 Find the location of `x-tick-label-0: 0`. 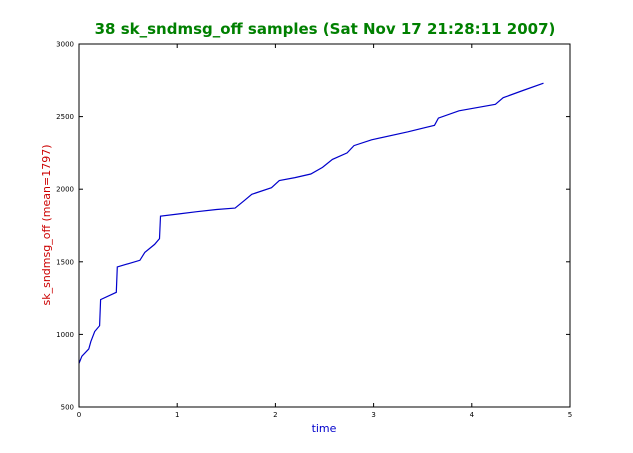

x-tick-label-0: 0 is located at coordinates (79, 415).